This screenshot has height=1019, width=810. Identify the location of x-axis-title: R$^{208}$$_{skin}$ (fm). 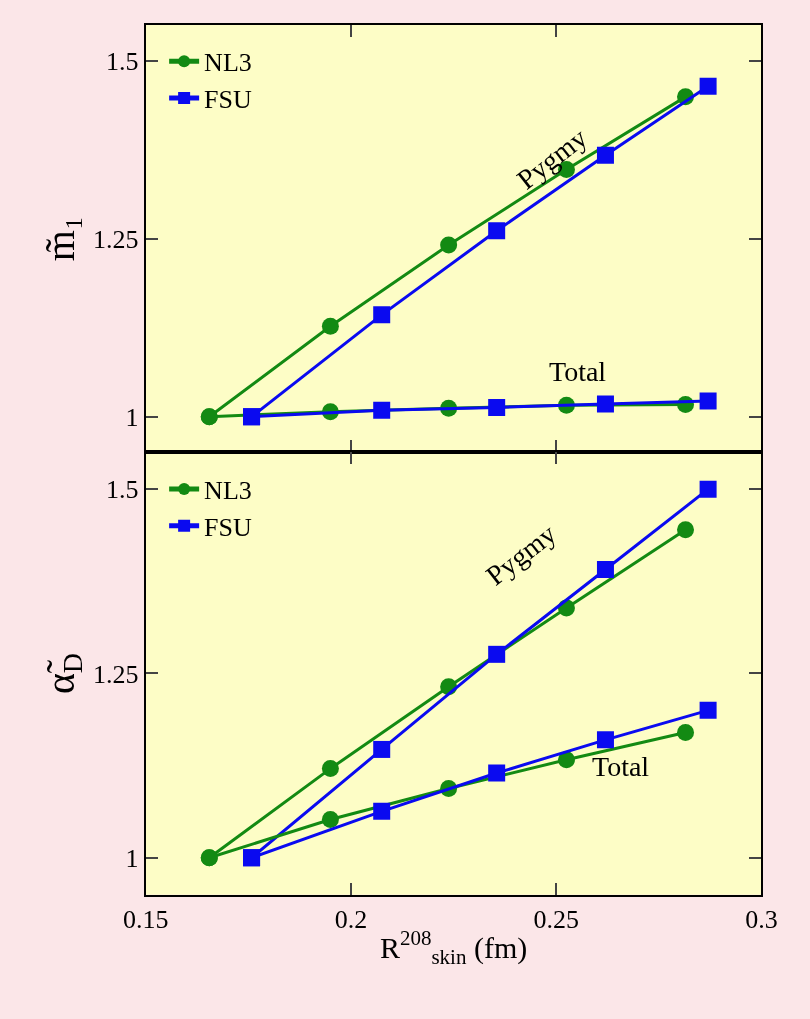
(453, 948).